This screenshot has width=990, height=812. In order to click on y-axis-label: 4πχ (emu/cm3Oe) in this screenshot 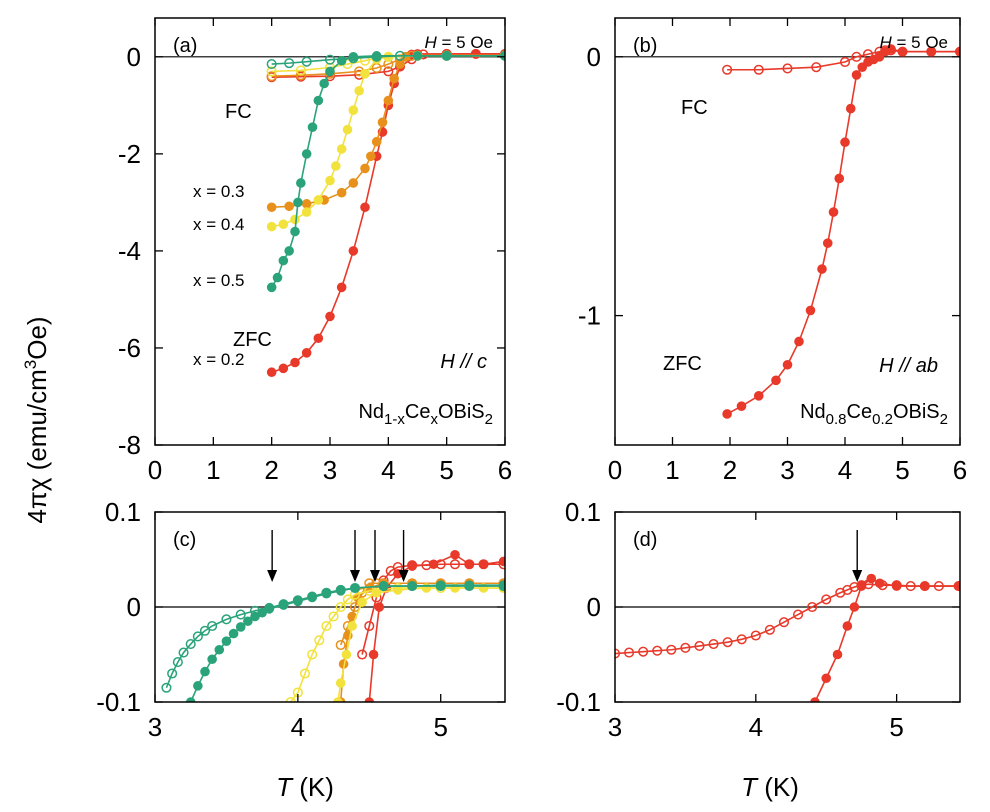, I will do `click(36, 419)`.